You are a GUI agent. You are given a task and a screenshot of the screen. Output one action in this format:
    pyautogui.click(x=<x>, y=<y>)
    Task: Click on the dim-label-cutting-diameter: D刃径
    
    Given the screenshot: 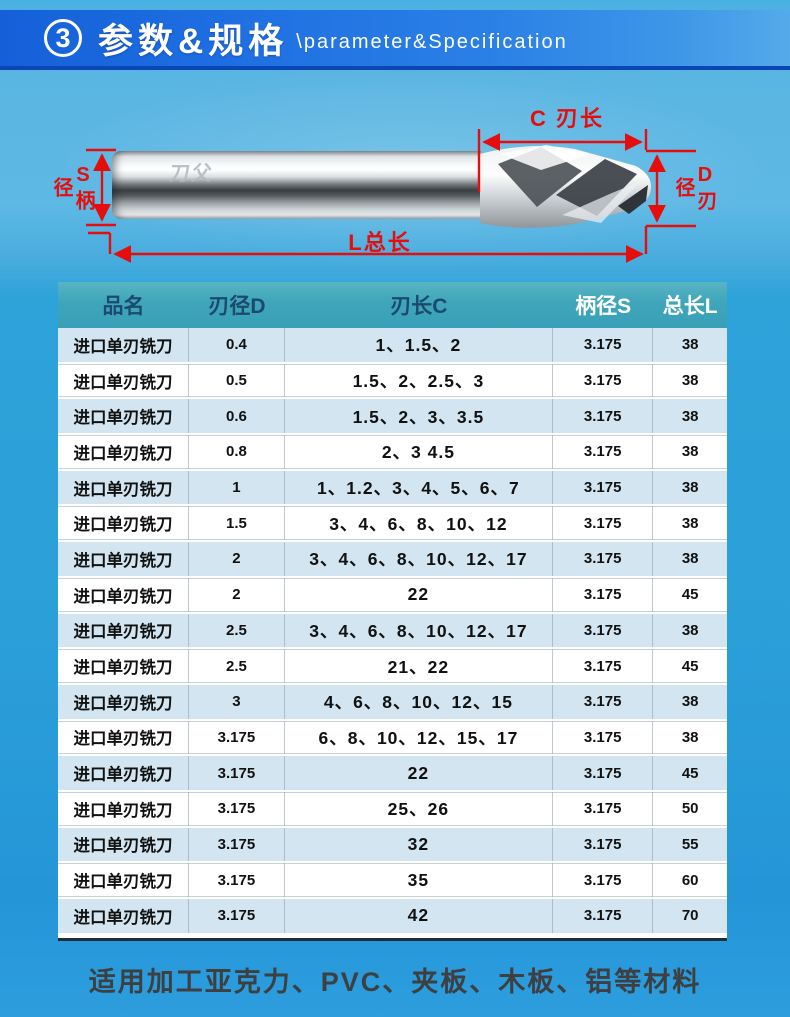 What is the action you would take?
    pyautogui.click(x=694, y=189)
    